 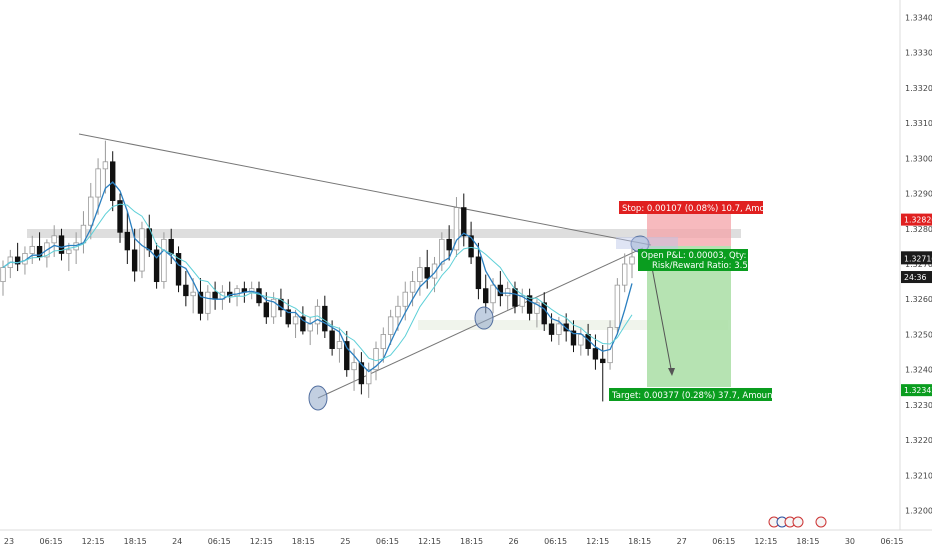 I want to click on y-tick-label: 1.33000, so click(x=918, y=158).